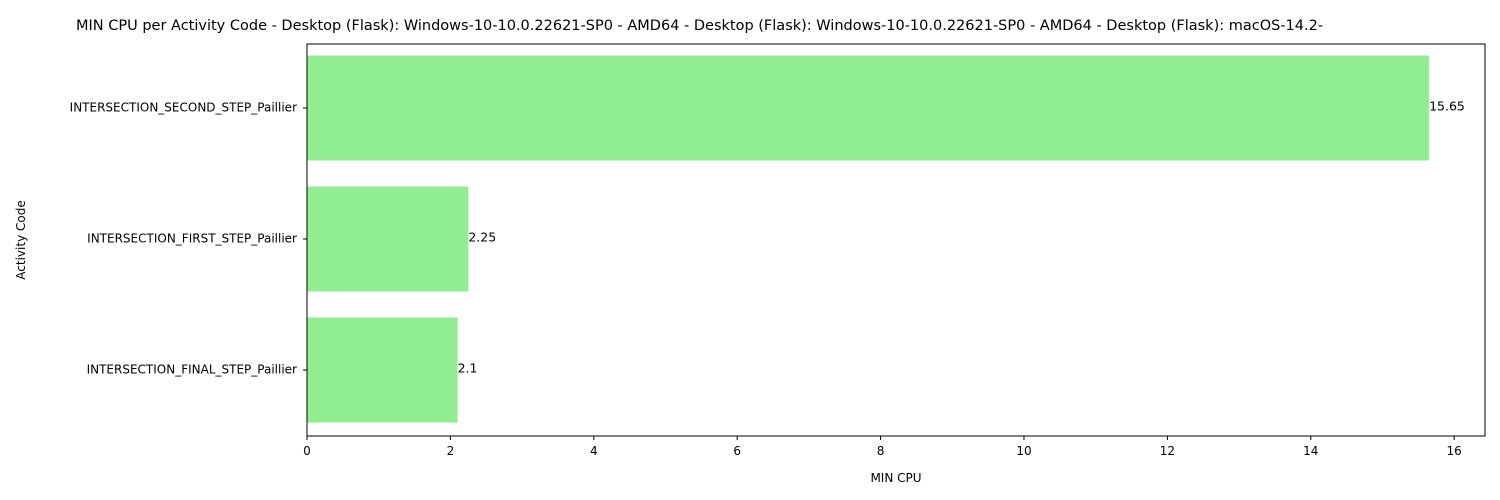  What do you see at coordinates (482, 237) in the screenshot?
I see `data-label-2: 2.25` at bounding box center [482, 237].